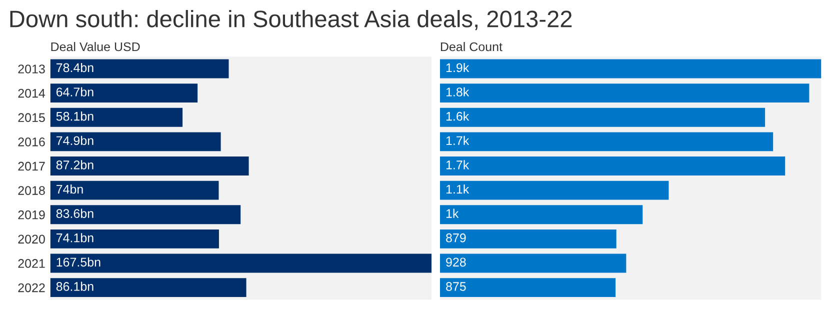 The image size is (838, 333). Describe the element at coordinates (452, 213) in the screenshot. I see `data-label: 1k` at that location.